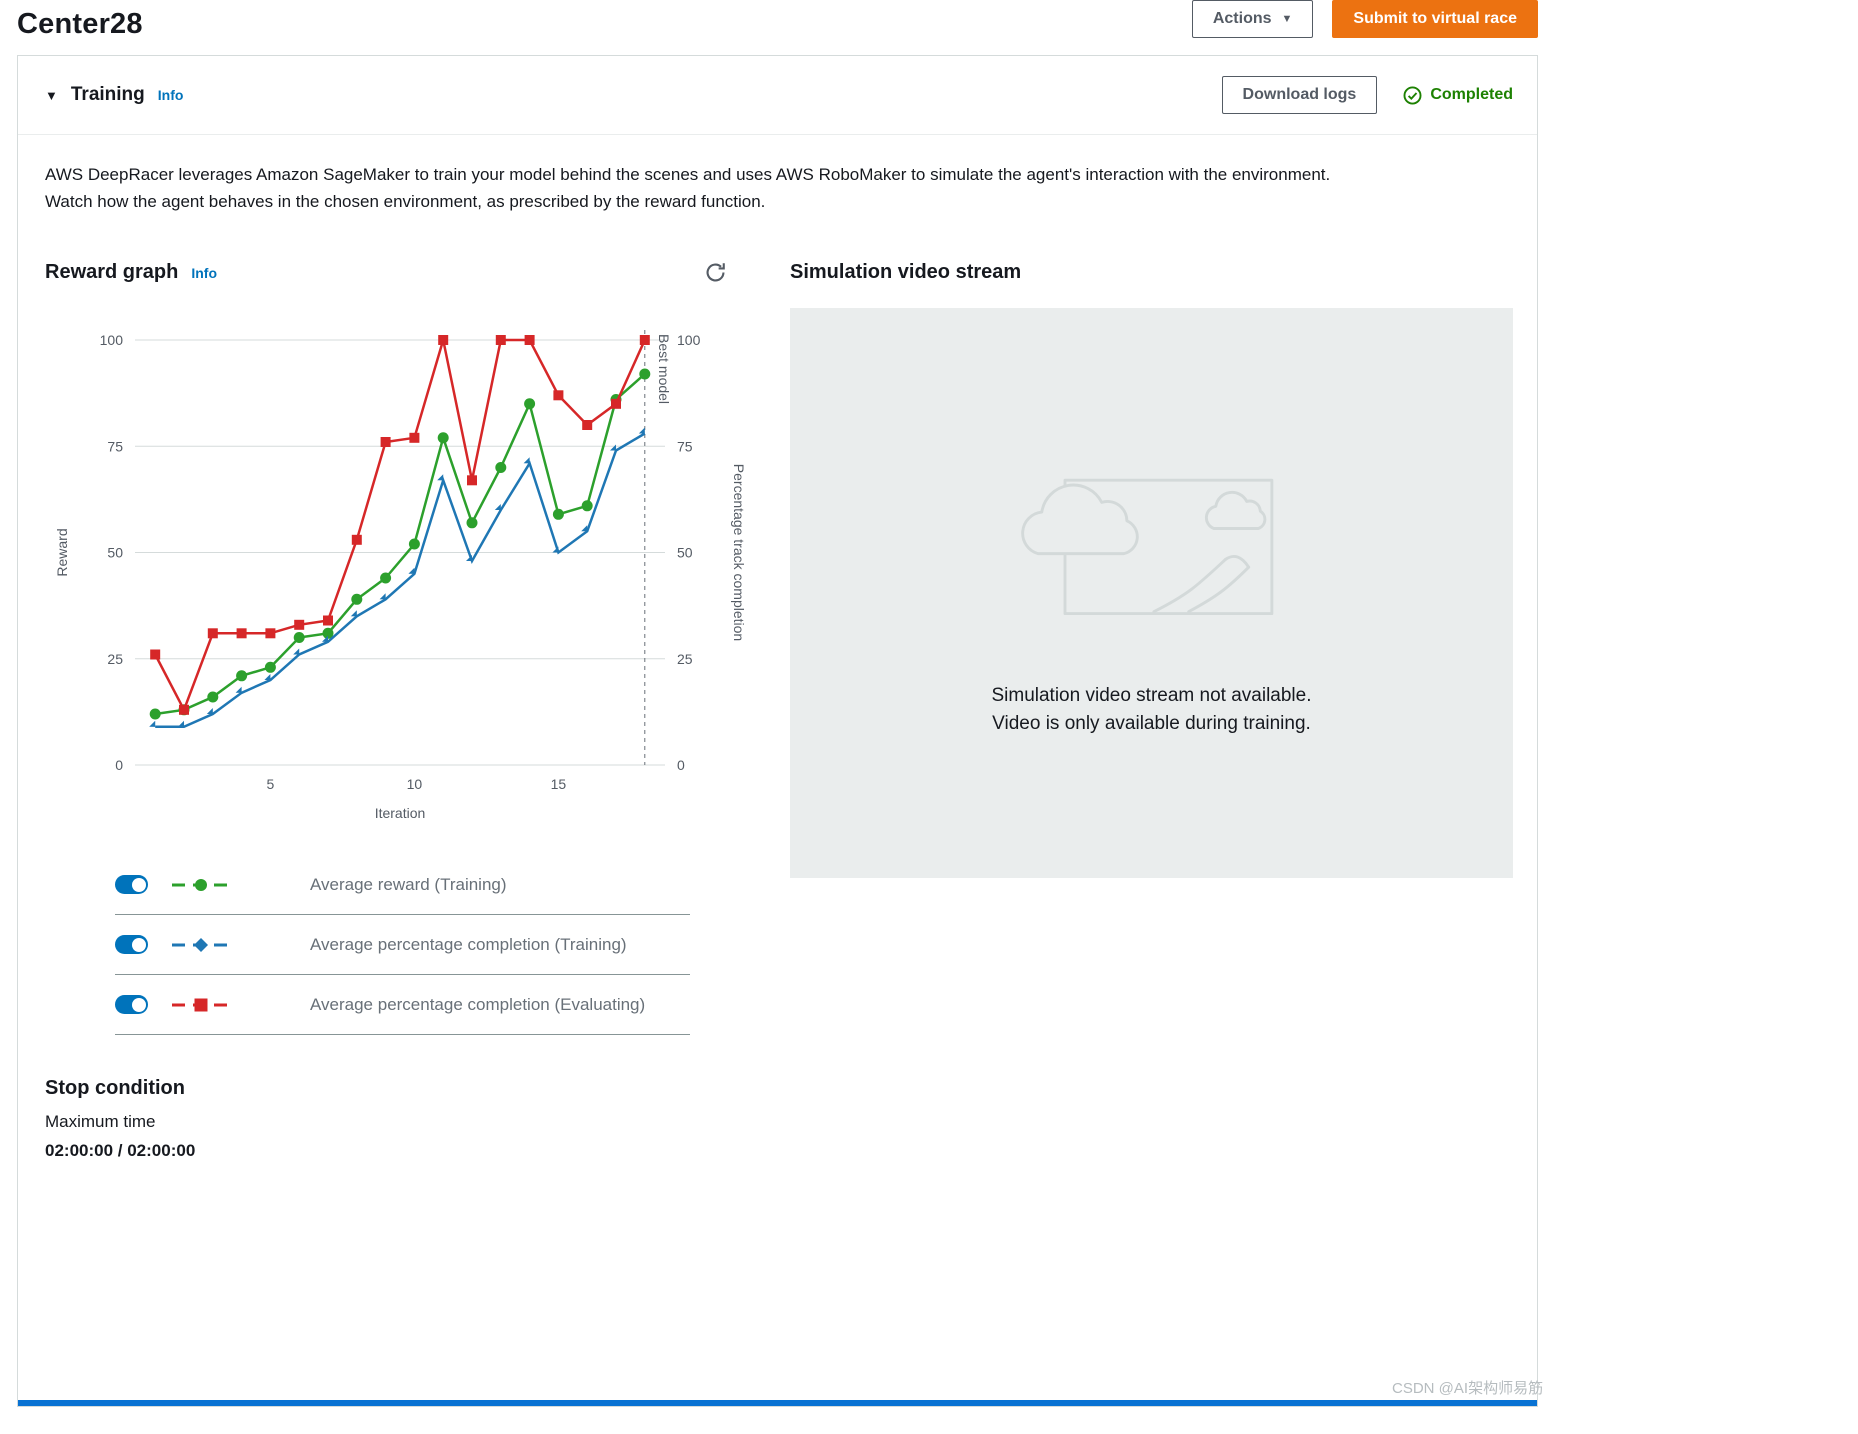 The image size is (1858, 1434). I want to click on stop-condition-label: Maximum time, so click(100, 1121).